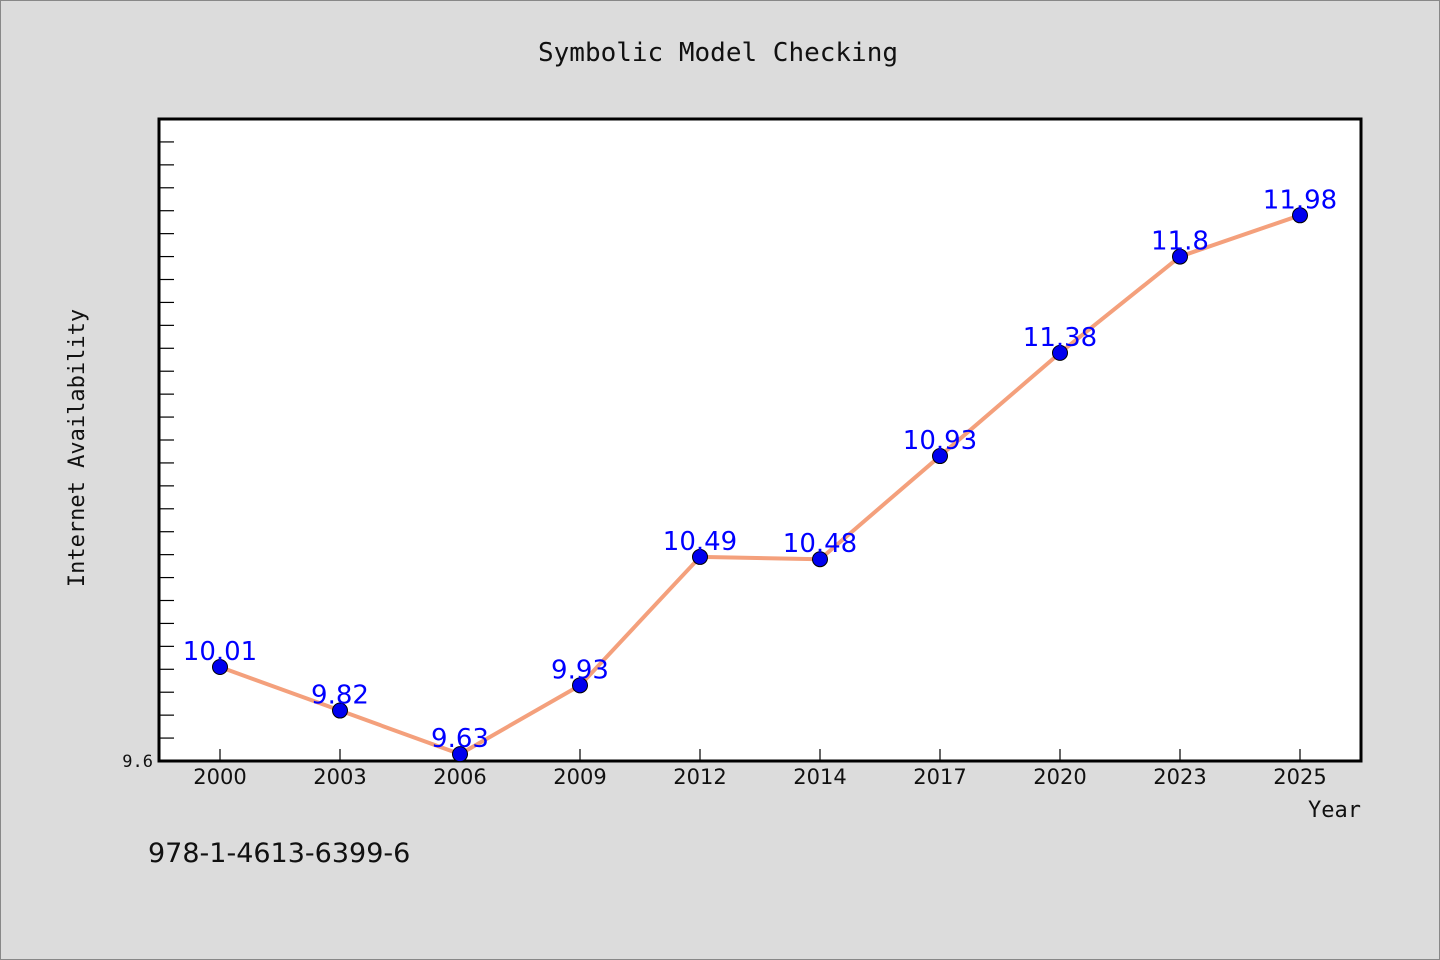 This screenshot has height=960, width=1440. Describe the element at coordinates (759, 777) in the screenshot. I see `x-axis-tick-labels: 2000 2003 2006 2009 2012 2014 2017 2020 2023 2025` at that location.